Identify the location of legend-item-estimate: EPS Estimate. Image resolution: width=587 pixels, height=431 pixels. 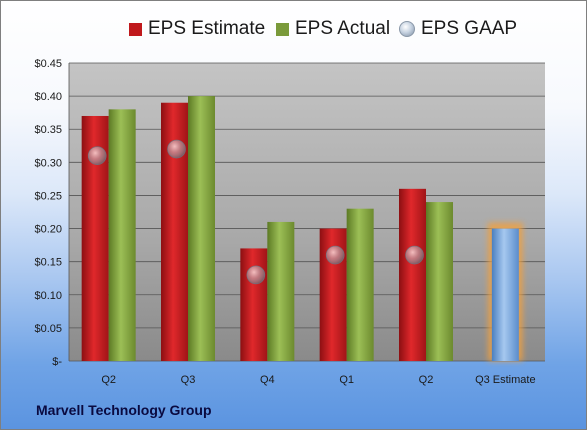
(197, 29).